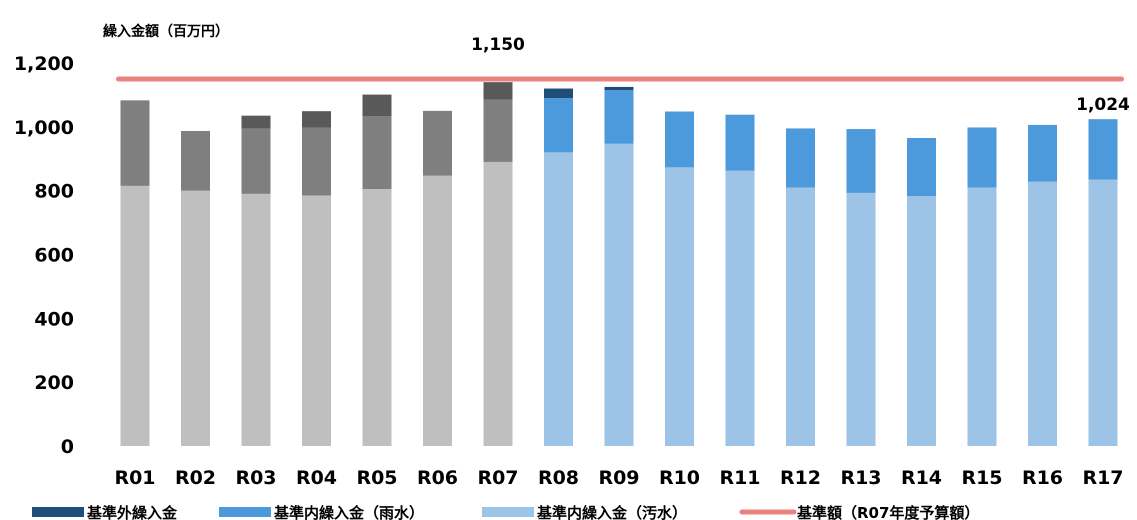  What do you see at coordinates (135, 316) in the screenshot?
I see `bar-segment-r01-s3` at bounding box center [135, 316].